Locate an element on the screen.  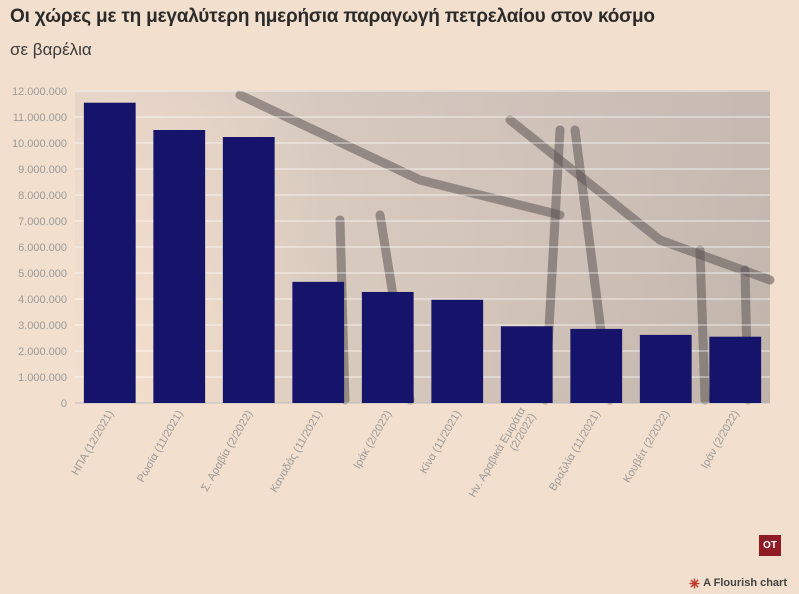
x-tick-label: Ιράν (2/2022) is located at coordinates (720, 440).